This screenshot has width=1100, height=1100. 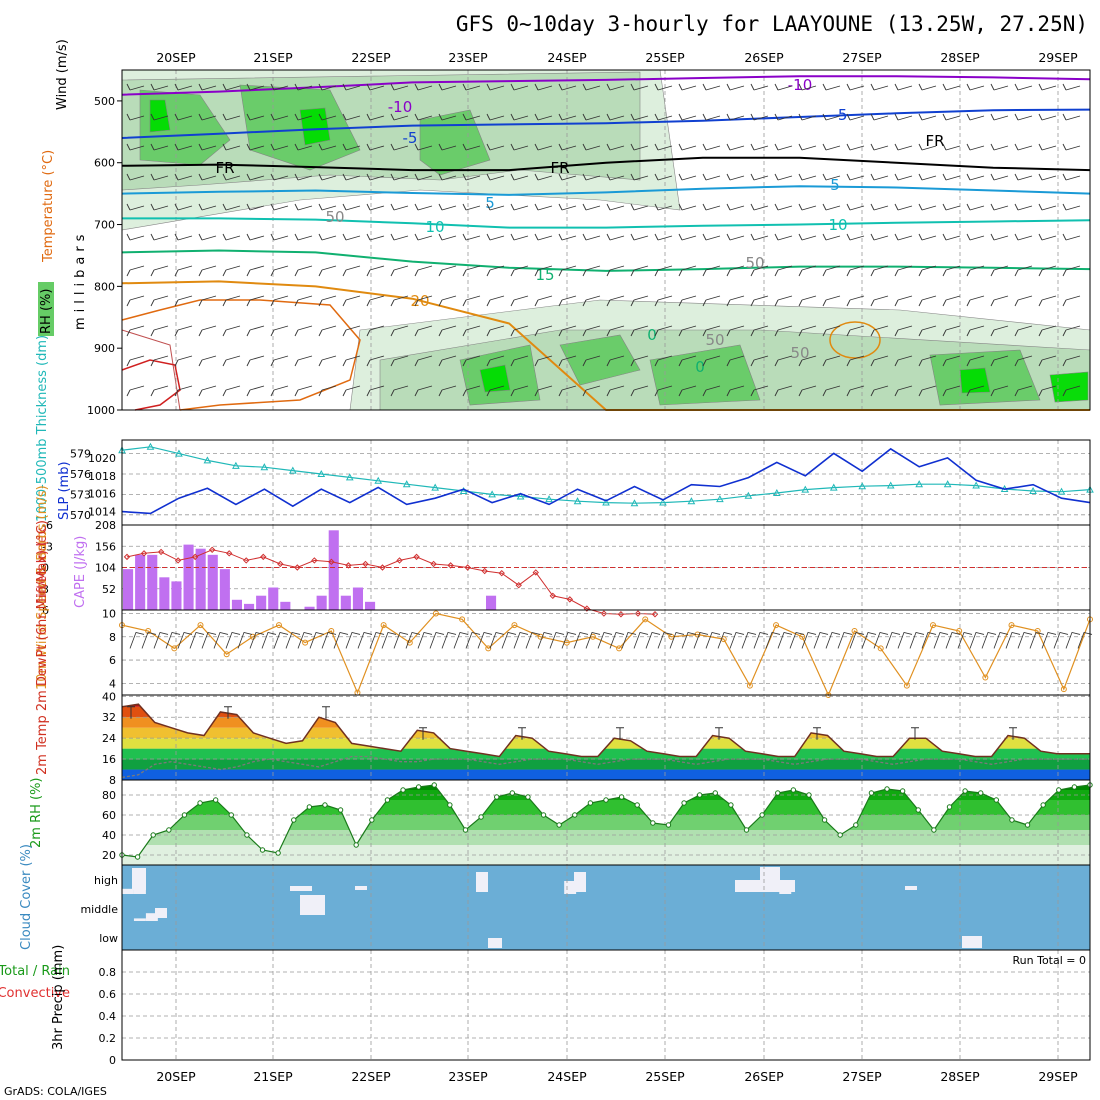 I want to click on cloud-level-label: high, so click(x=106, y=880).